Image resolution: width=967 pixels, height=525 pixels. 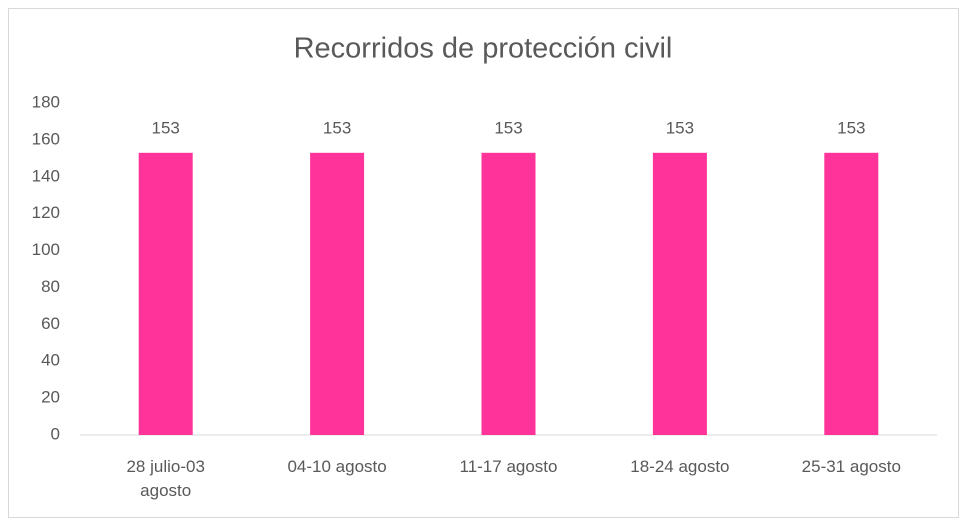 What do you see at coordinates (483, 49) in the screenshot?
I see `chart-title: Recorridos de protección civil` at bounding box center [483, 49].